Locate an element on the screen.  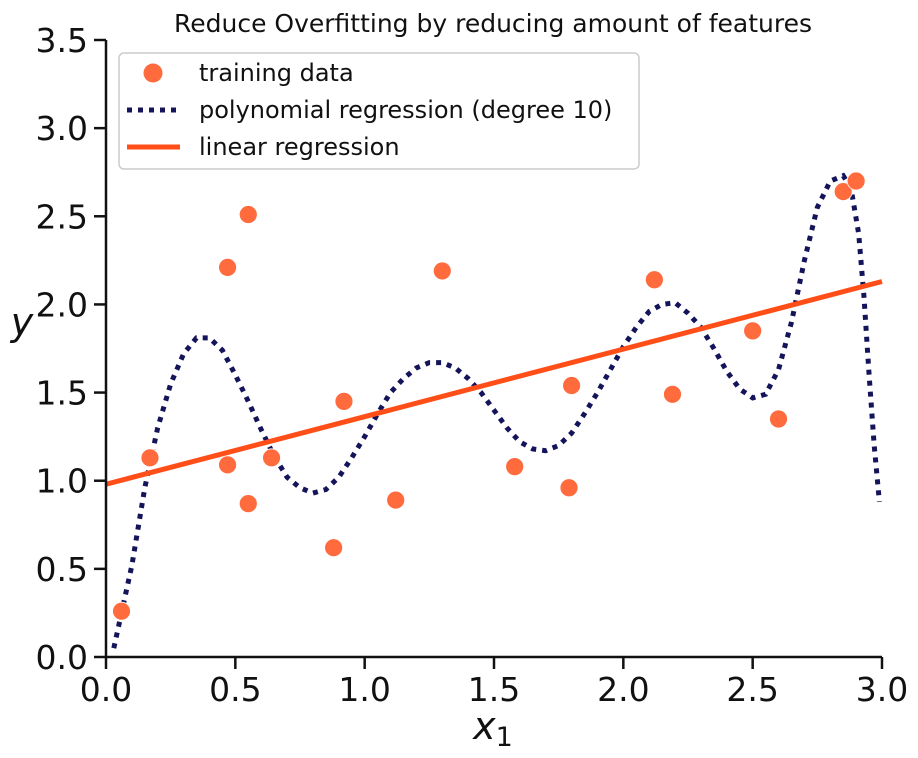
legend-marker-training-data is located at coordinates (153, 73).